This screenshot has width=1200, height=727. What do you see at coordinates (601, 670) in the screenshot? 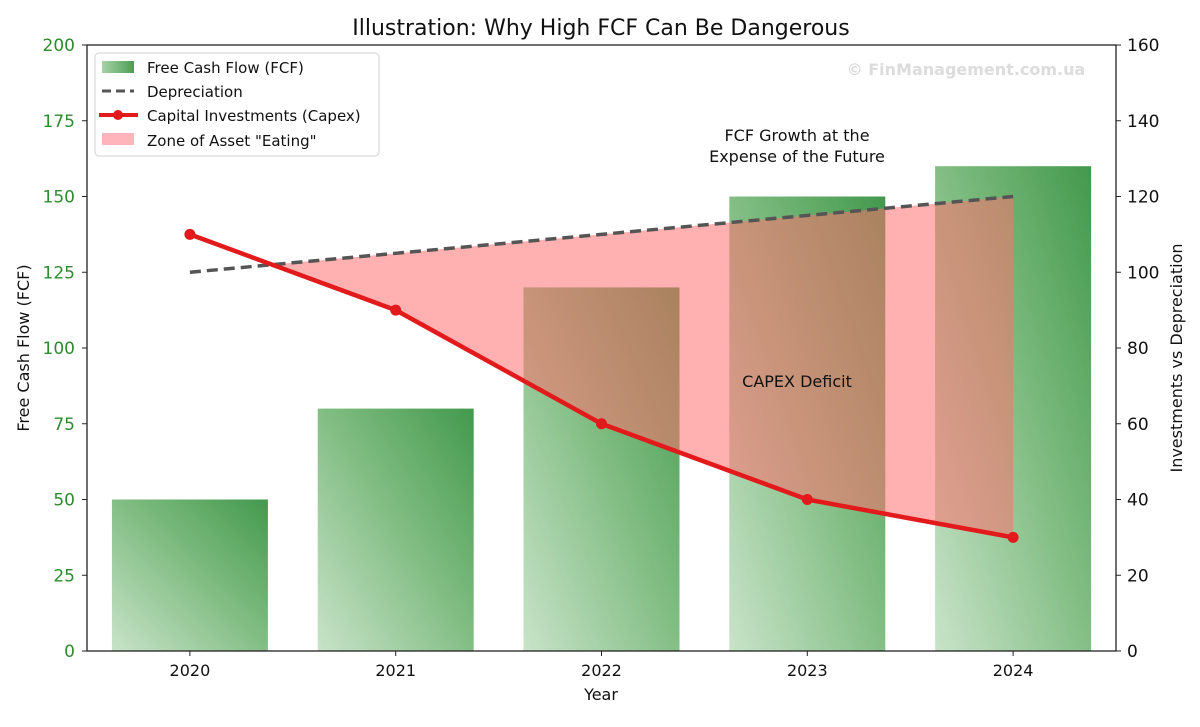
I see `x-tick-label: 2022` at bounding box center [601, 670].